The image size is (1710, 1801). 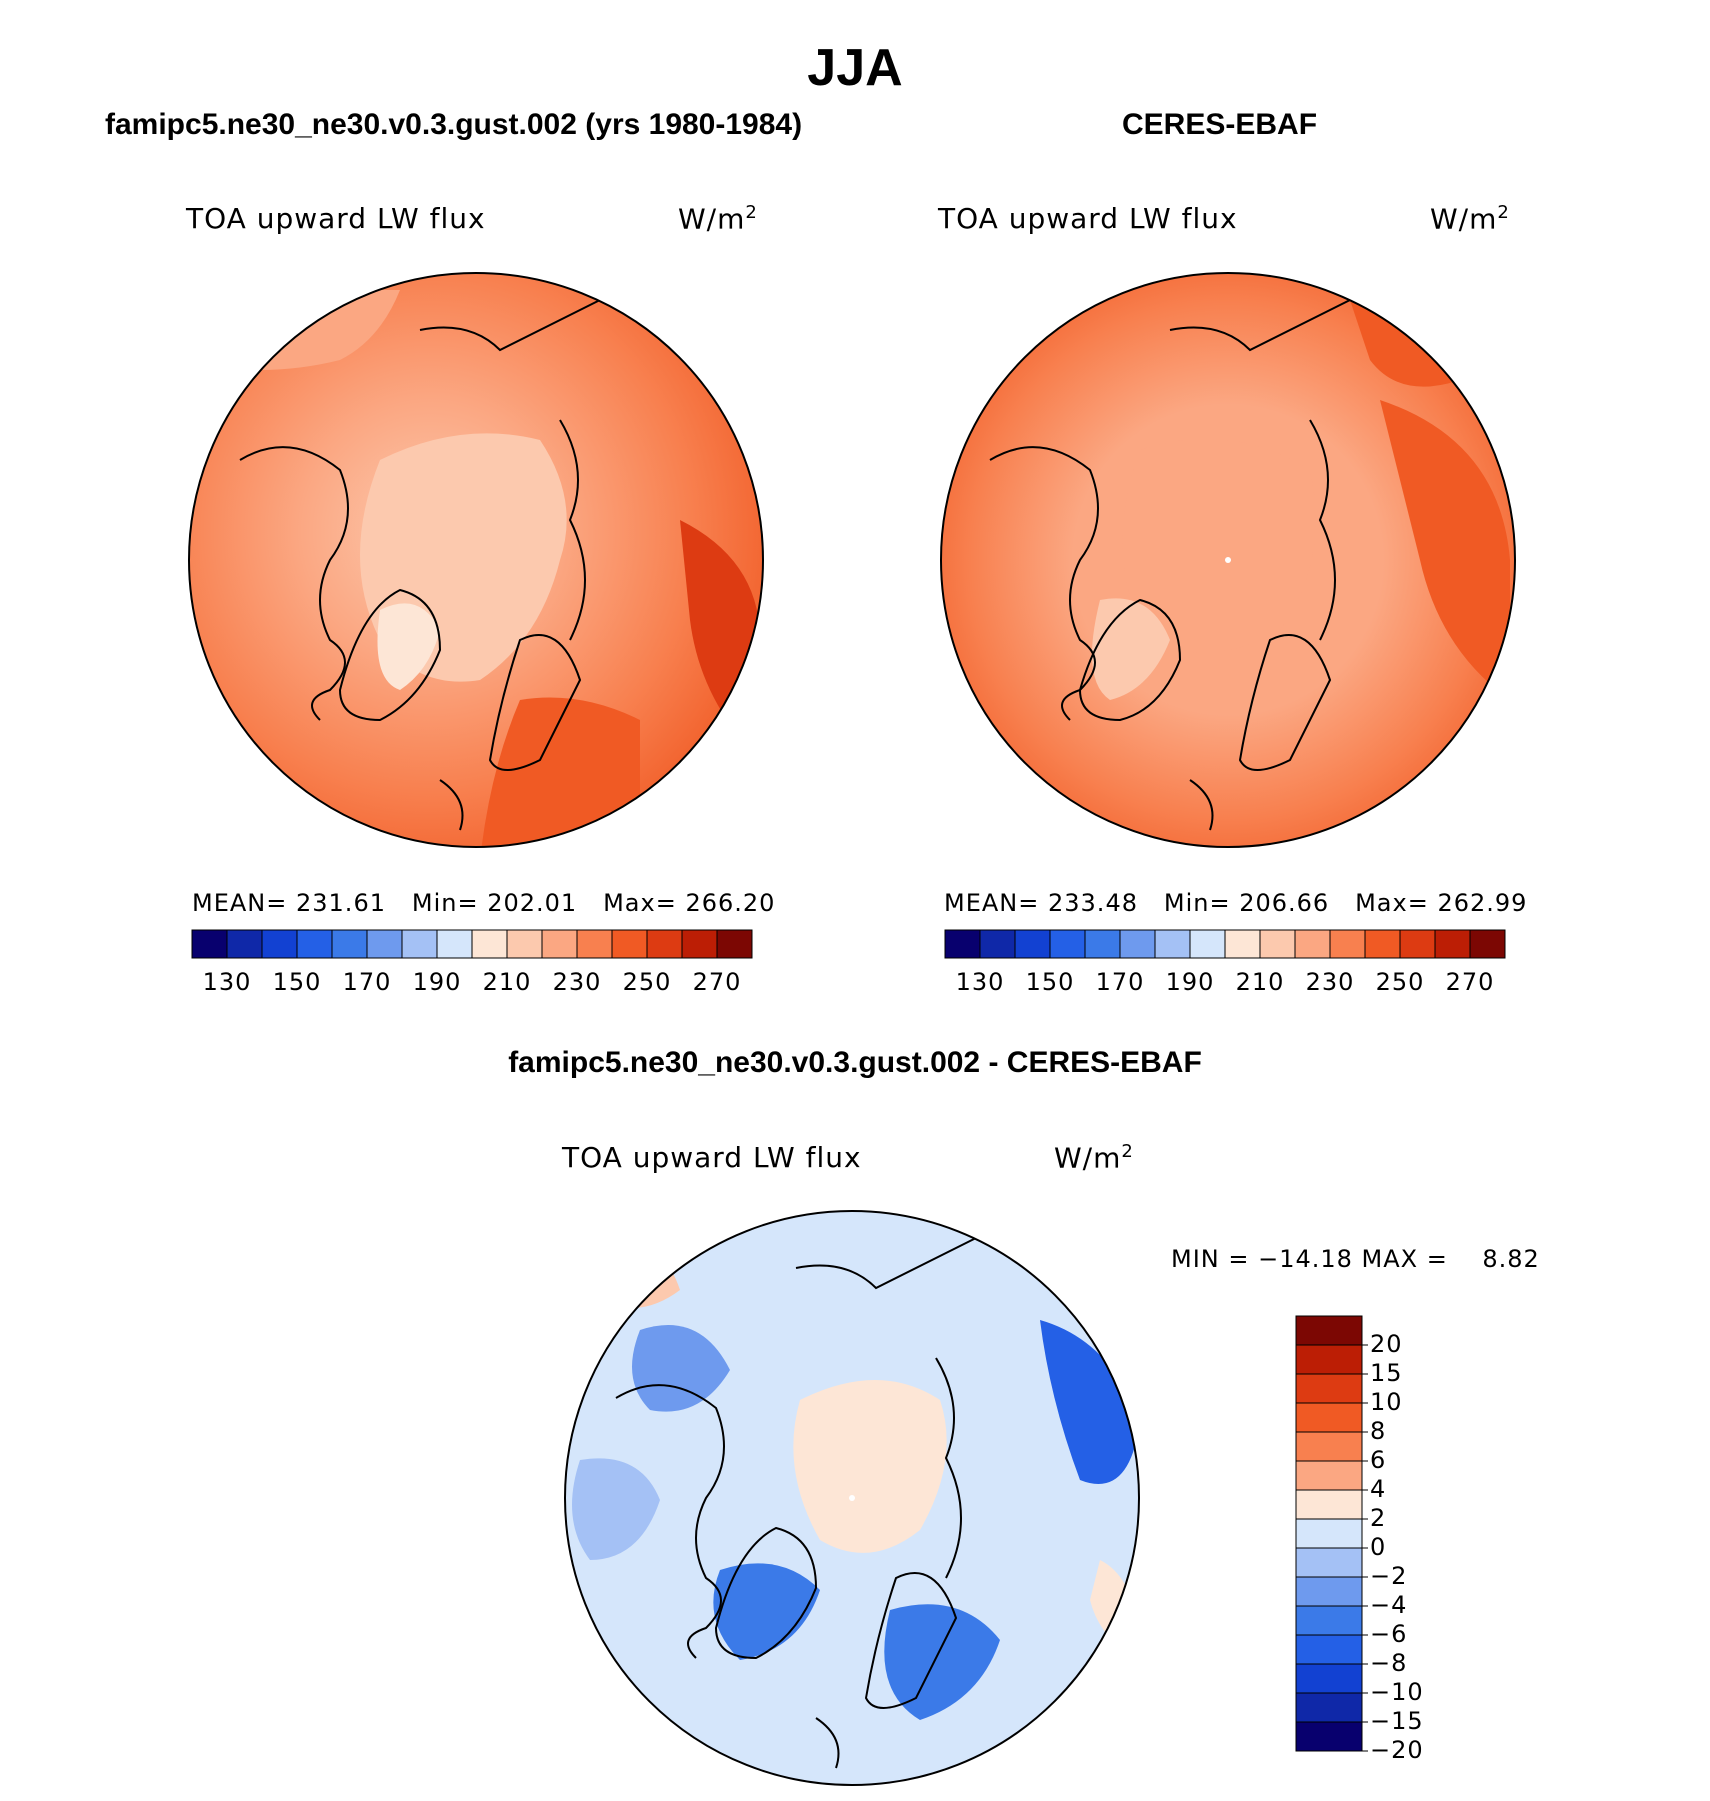 What do you see at coordinates (420, 565) in the screenshot?
I see `model-coastlines` at bounding box center [420, 565].